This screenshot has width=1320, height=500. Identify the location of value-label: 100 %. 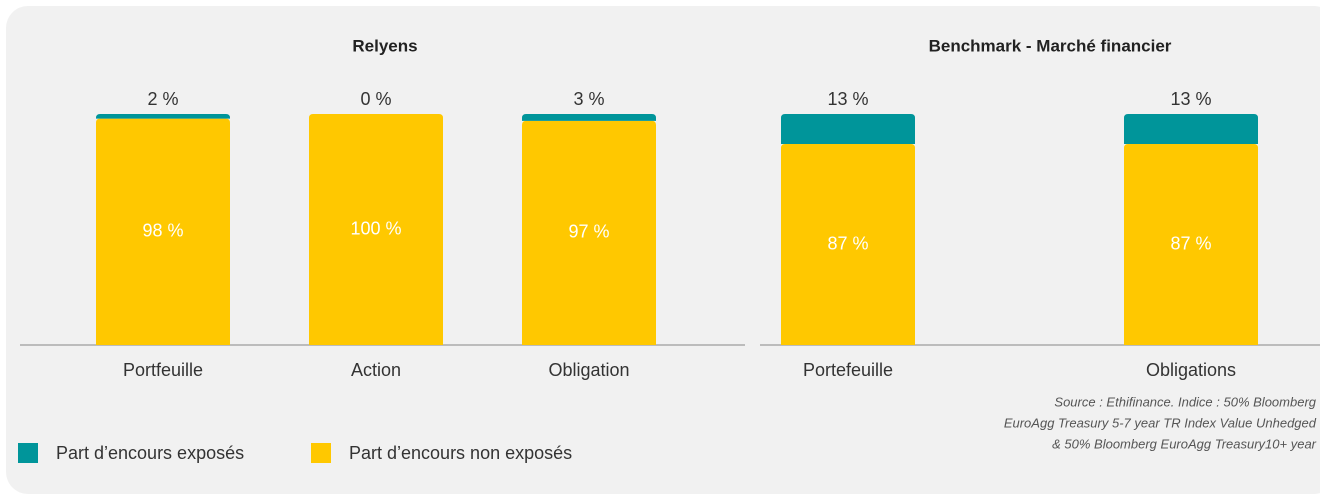
(375, 228).